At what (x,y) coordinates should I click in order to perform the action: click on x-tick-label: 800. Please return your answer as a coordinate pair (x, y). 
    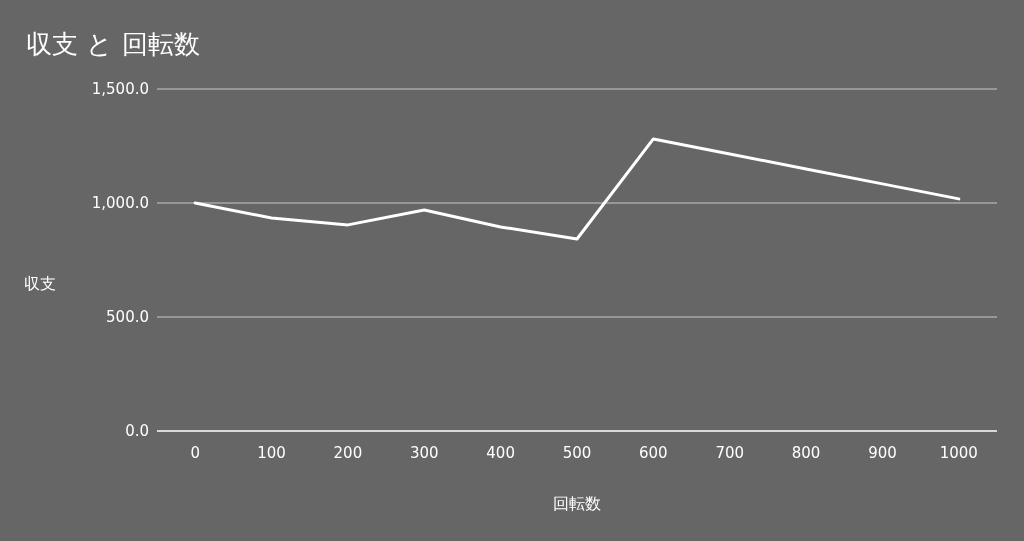
    Looking at the image, I should click on (806, 453).